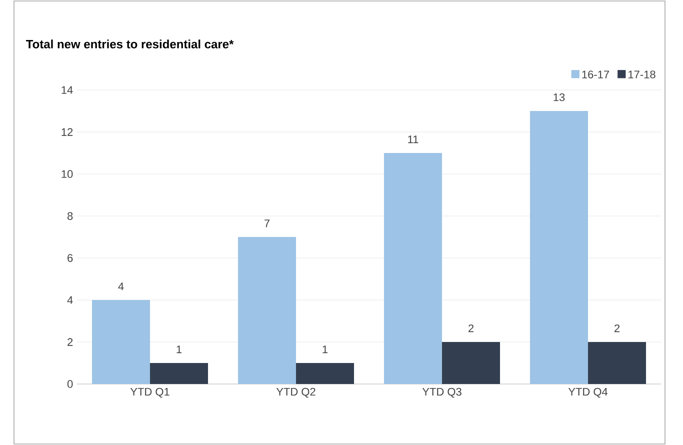  Describe the element at coordinates (70, 384) in the screenshot. I see `y-tick-label: 0` at that location.